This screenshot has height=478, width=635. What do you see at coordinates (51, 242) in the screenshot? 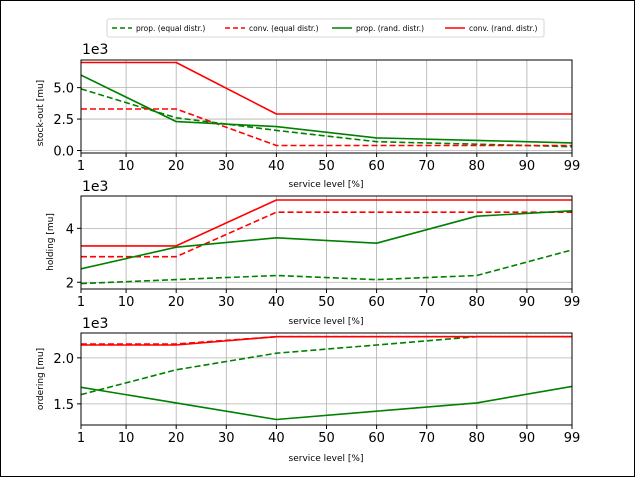
I see `holding-y-axis-label: holding [mu]` at bounding box center [51, 242].